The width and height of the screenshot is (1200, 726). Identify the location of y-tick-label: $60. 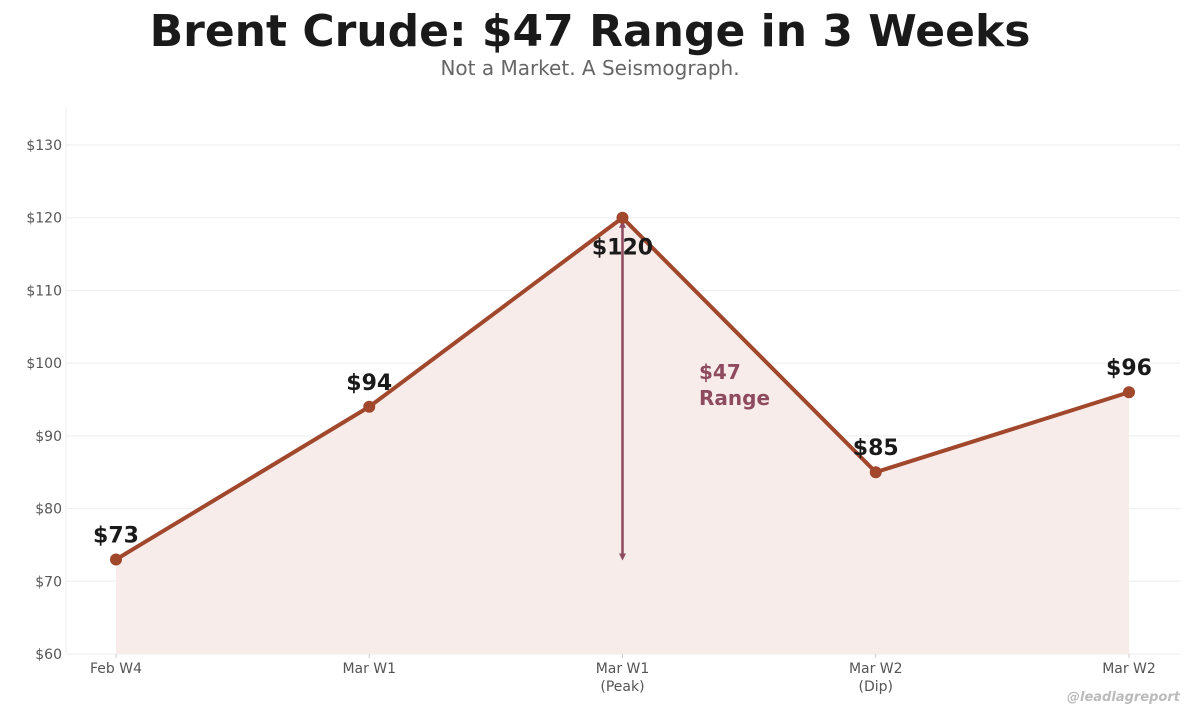
(48, 655).